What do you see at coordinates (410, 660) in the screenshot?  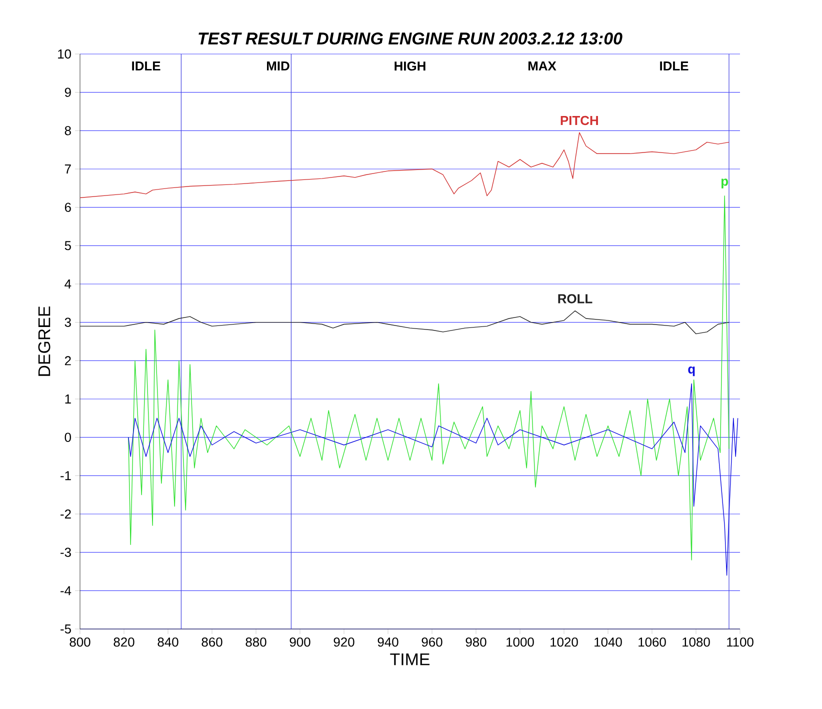 I see `x-axis-title: TIME` at bounding box center [410, 660].